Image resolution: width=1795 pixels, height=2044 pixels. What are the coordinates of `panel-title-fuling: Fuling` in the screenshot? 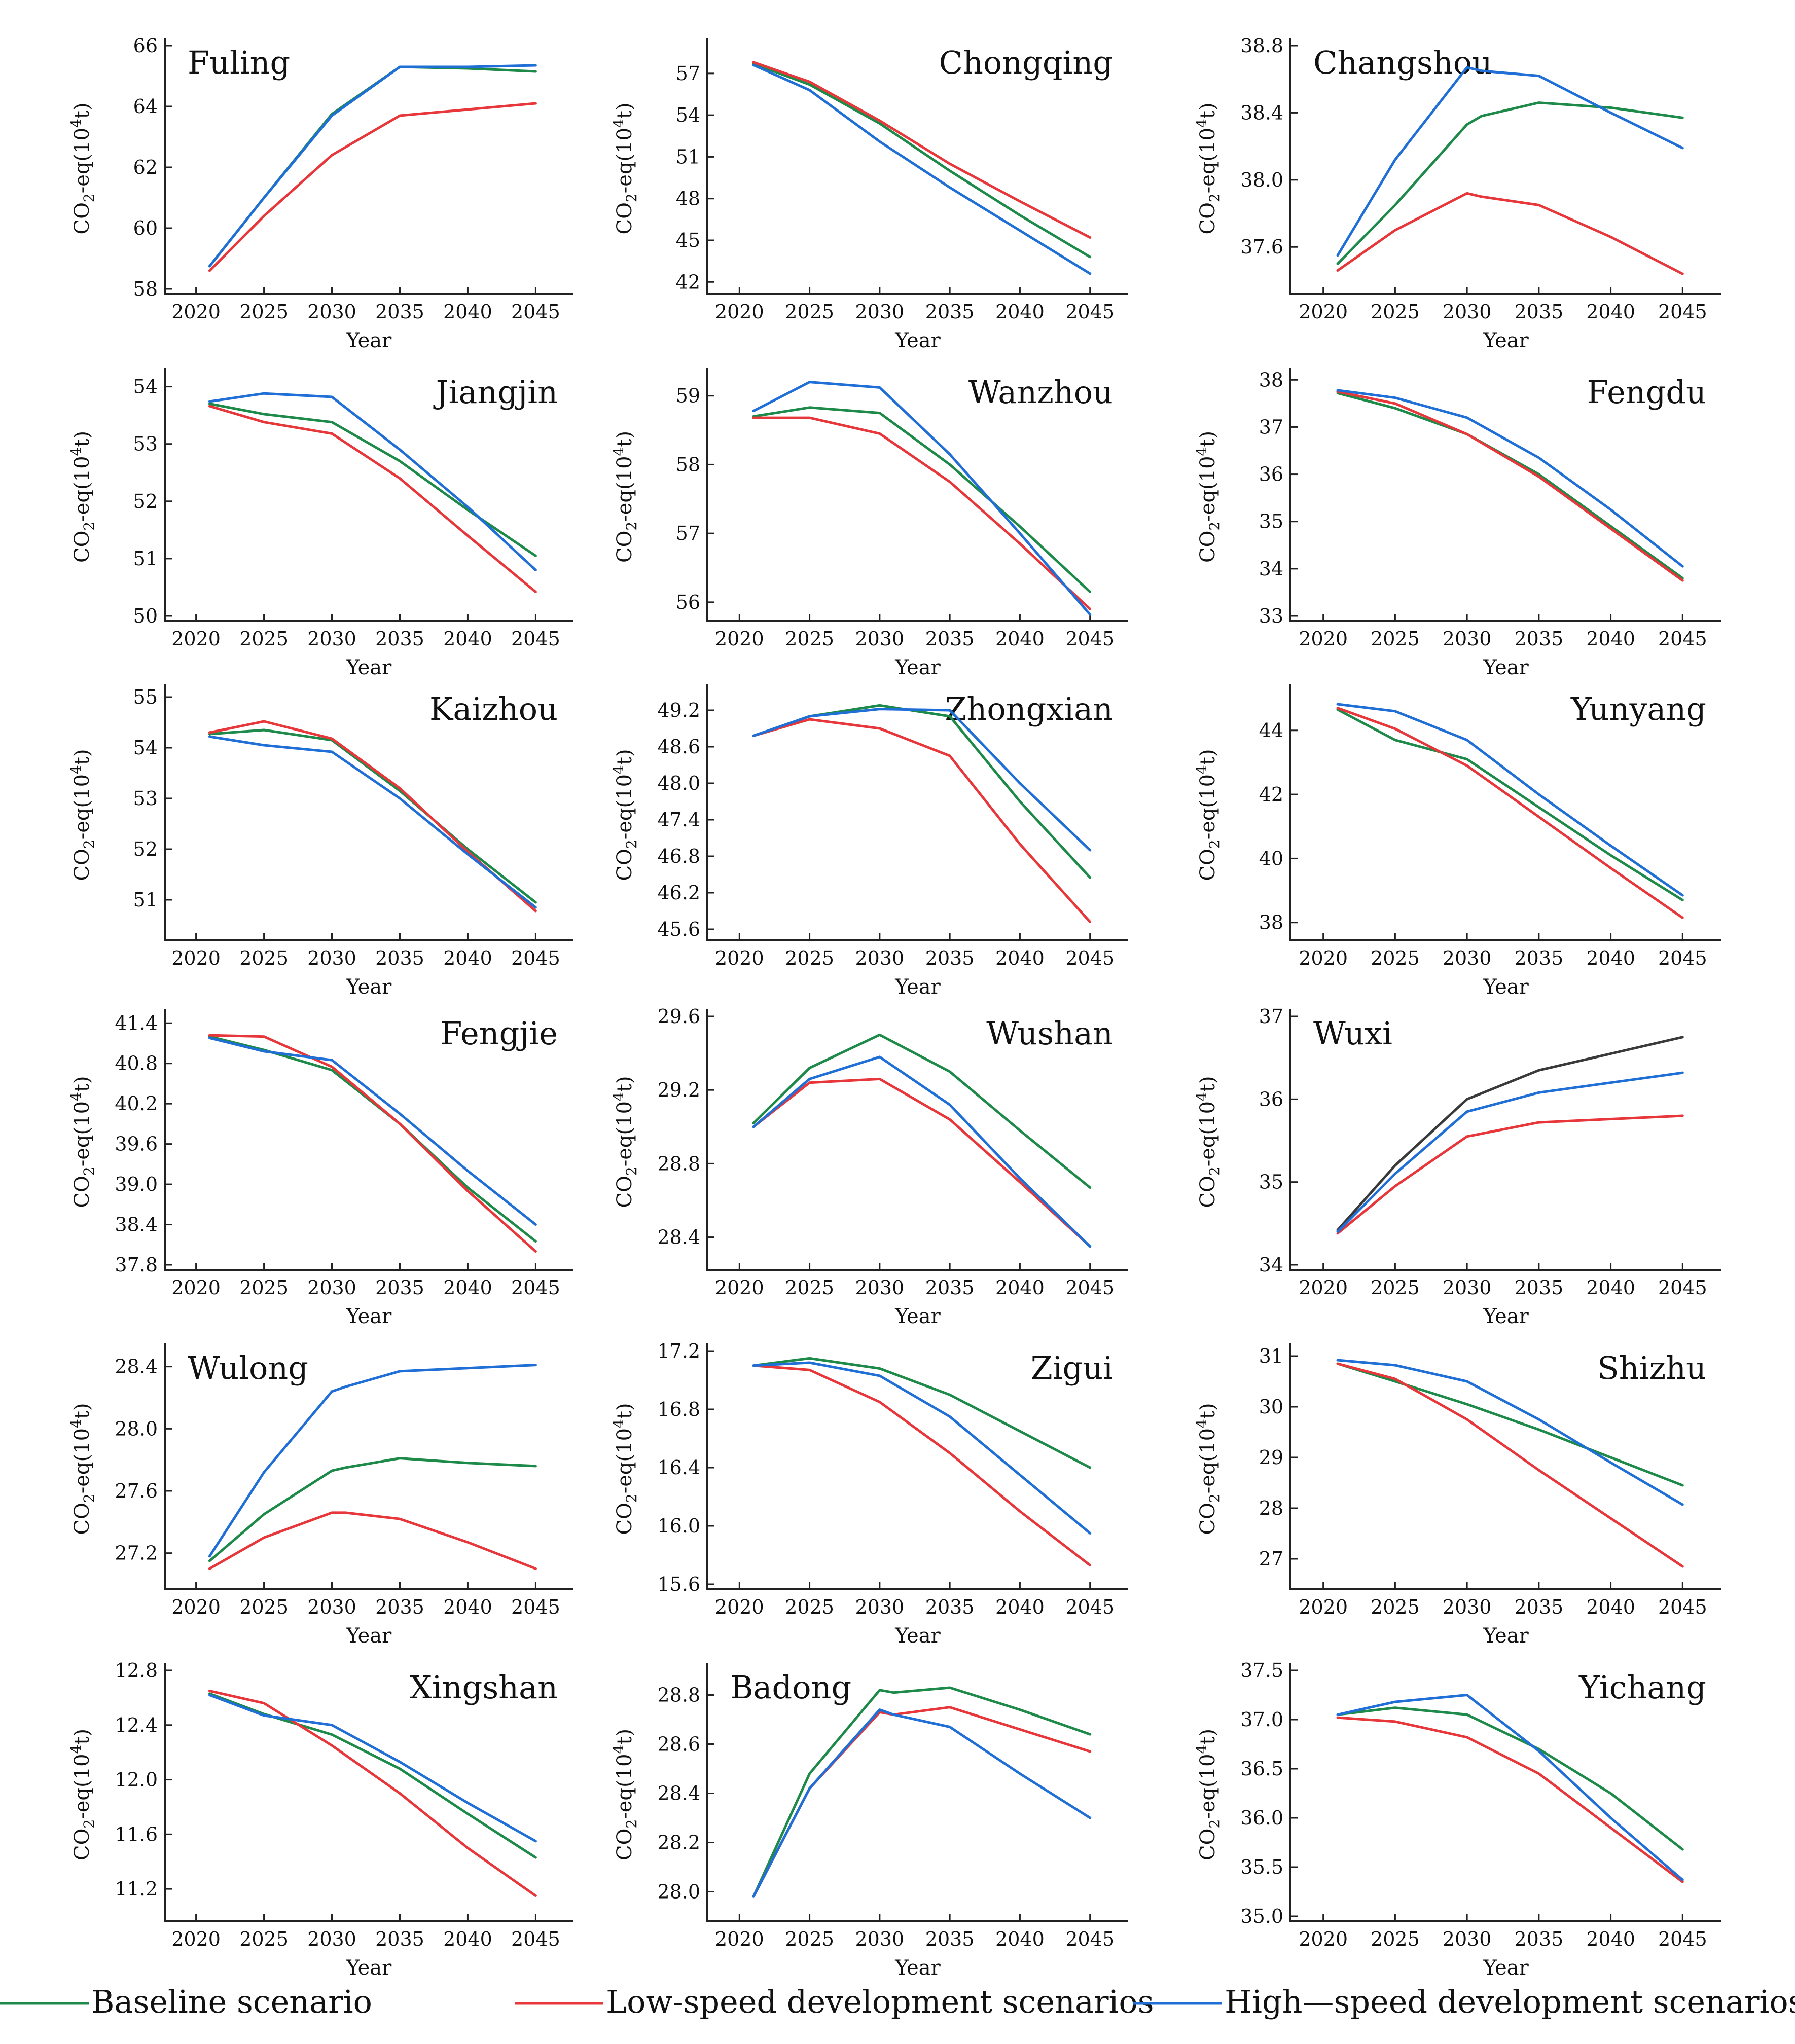 It's located at (239, 62).